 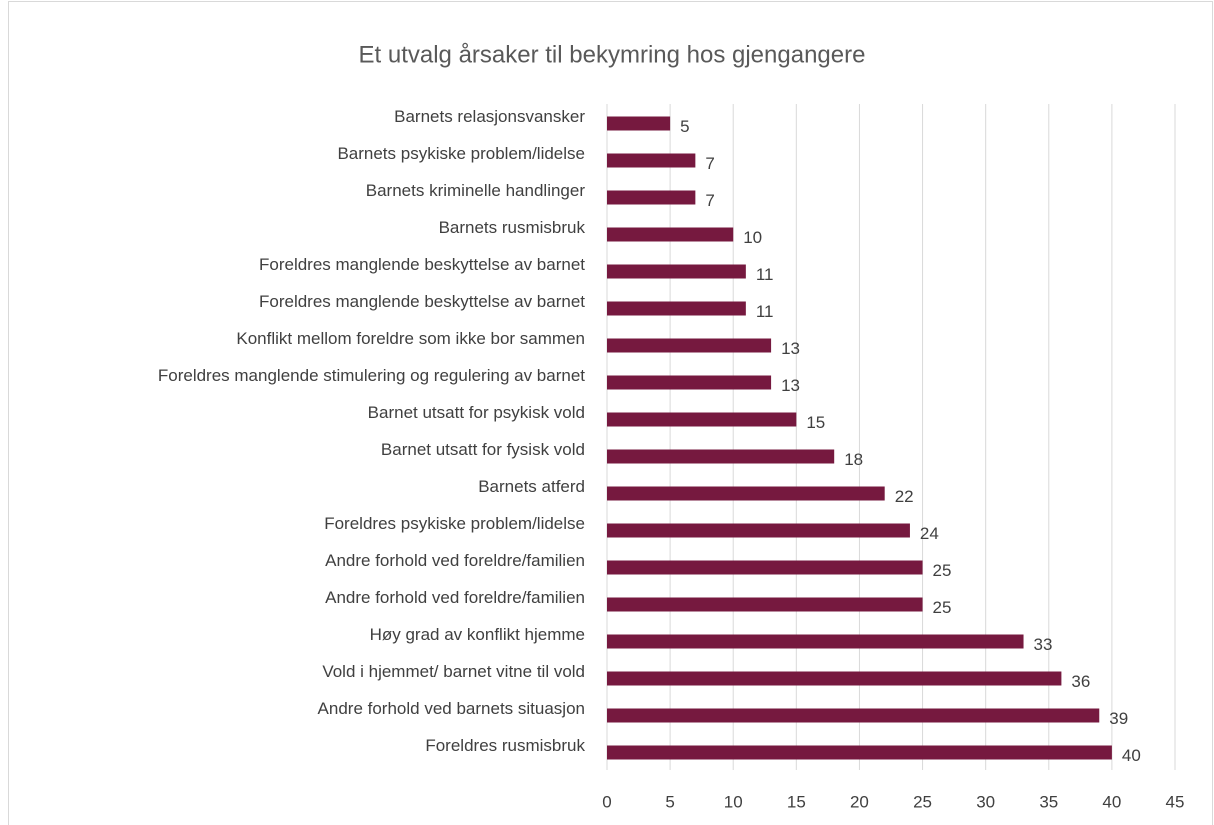 I want to click on y-tick-label: Høy grad av konflikt hjemme, so click(x=477, y=634).